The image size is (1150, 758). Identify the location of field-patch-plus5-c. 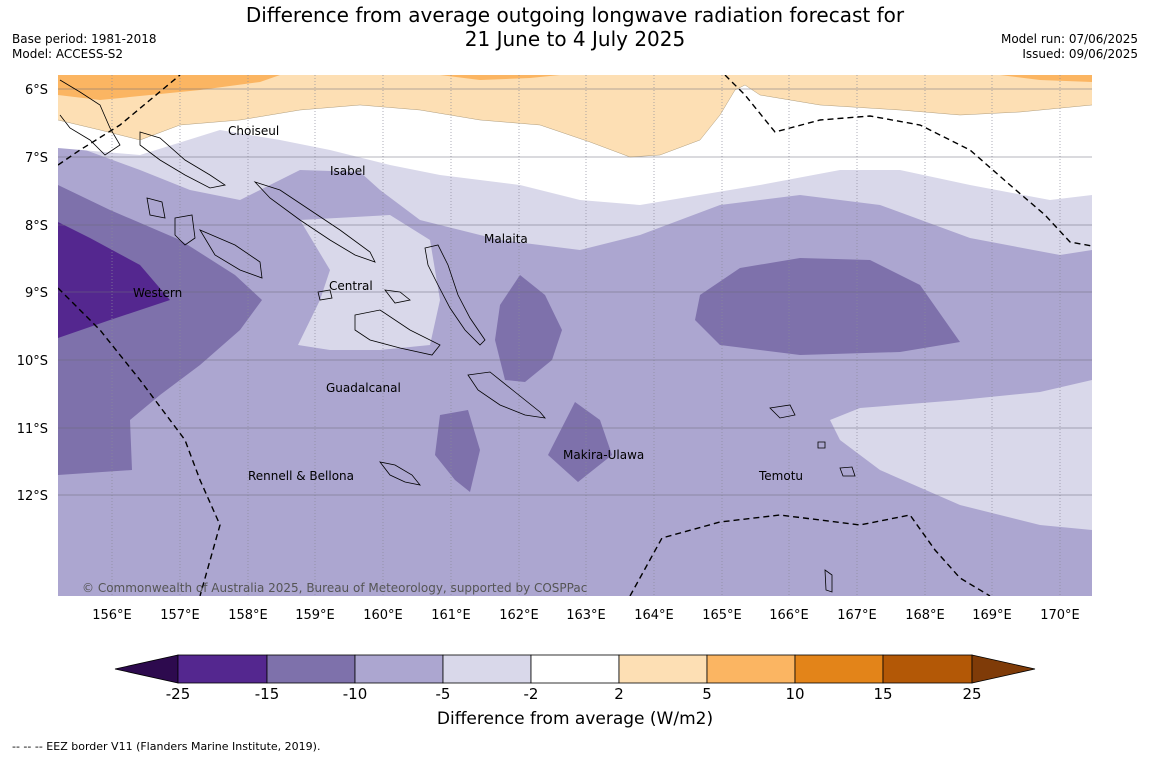
(1046, 78).